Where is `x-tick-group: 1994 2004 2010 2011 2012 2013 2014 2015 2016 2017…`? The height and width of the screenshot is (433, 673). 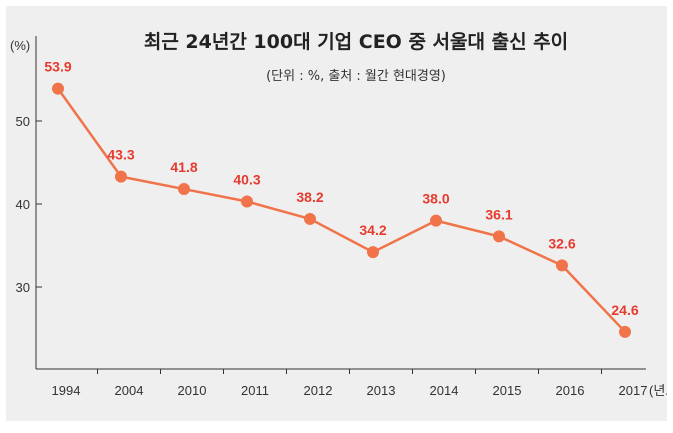
x-tick-group: 1994 2004 2010 2011 2012 2013 2014 2015 2016 2017… is located at coordinates (359, 383).